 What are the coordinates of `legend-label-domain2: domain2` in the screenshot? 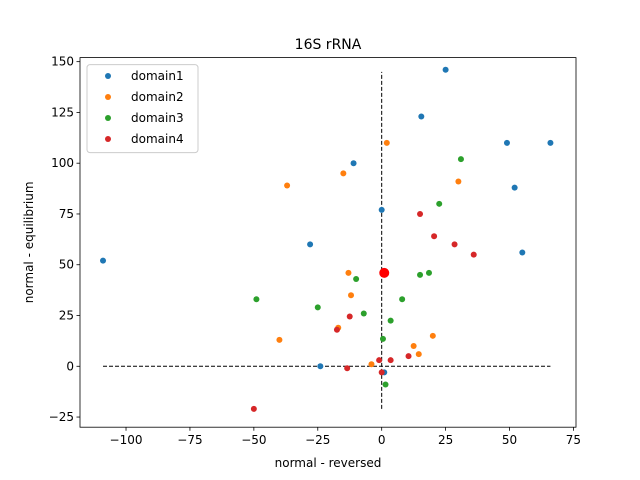 It's located at (157, 97).